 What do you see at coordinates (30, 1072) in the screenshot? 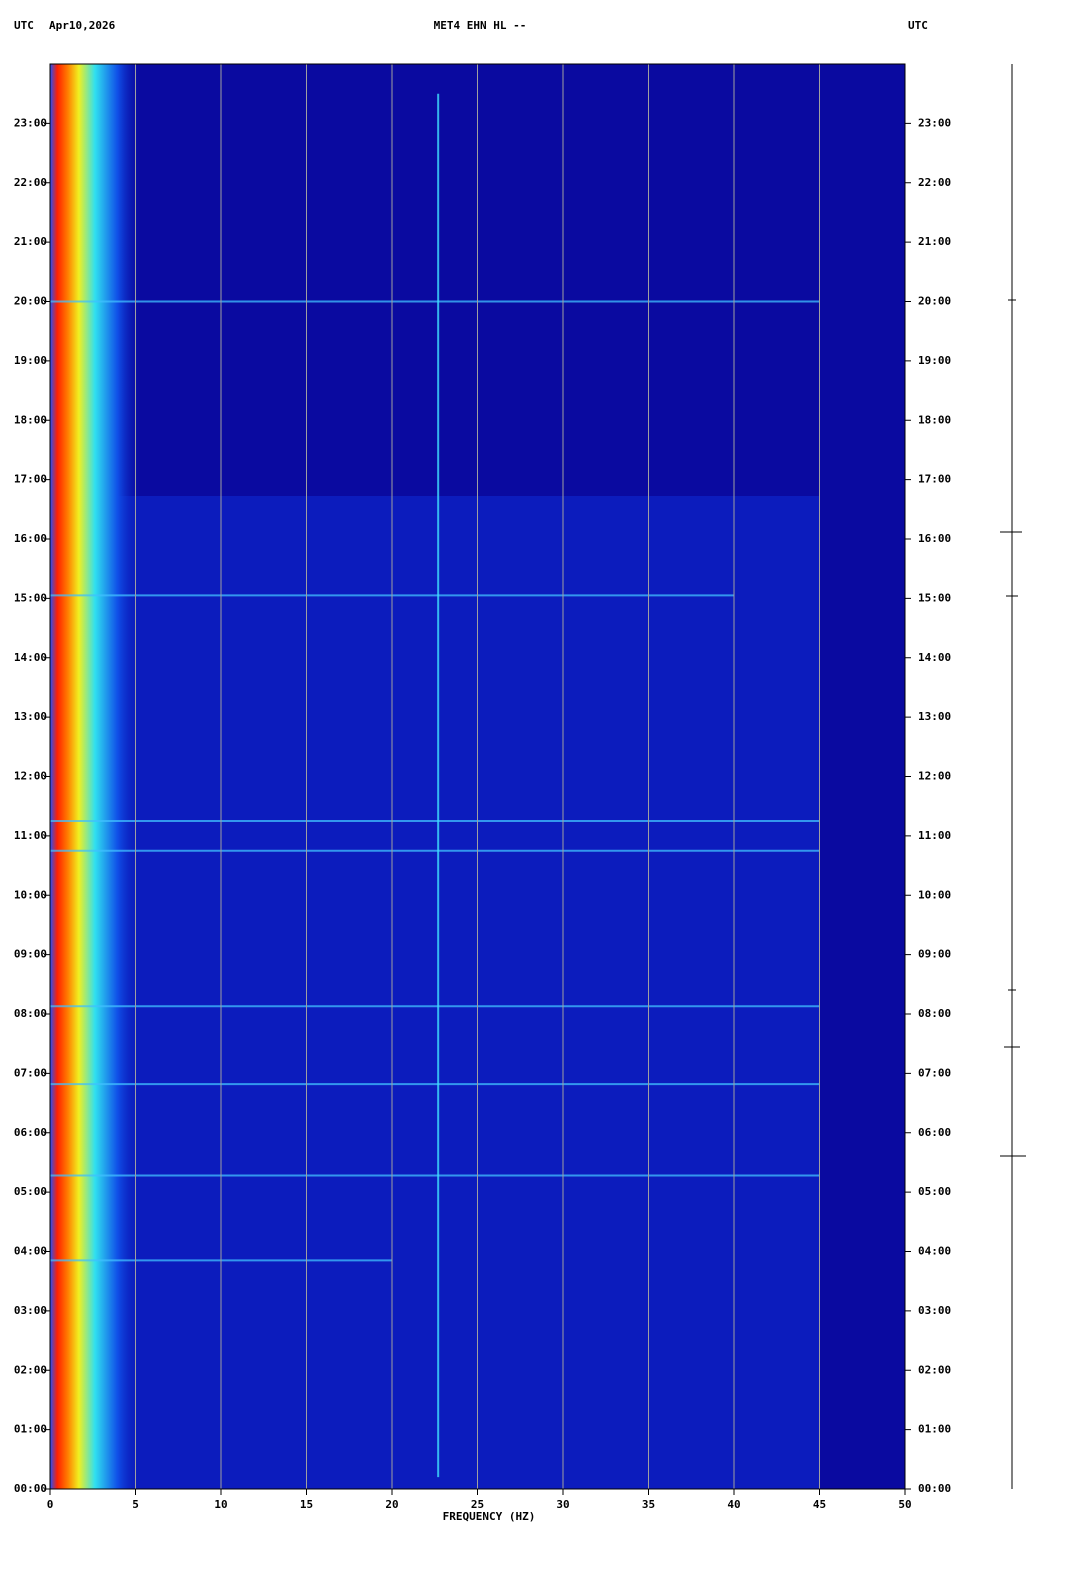
I see `y-tick-label: 07:00` at bounding box center [30, 1072].